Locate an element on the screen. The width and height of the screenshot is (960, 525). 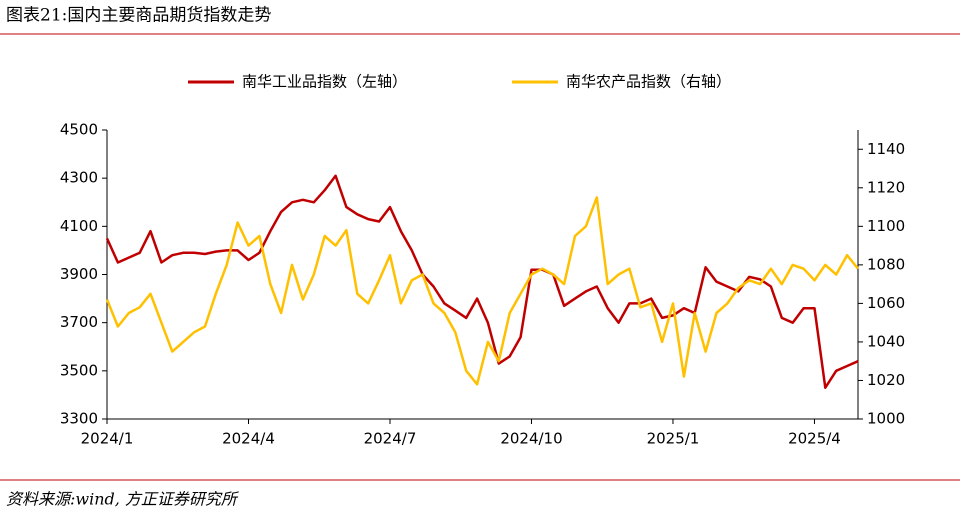
legend-label: 南华工业品指数（左轴） is located at coordinates (324, 82).